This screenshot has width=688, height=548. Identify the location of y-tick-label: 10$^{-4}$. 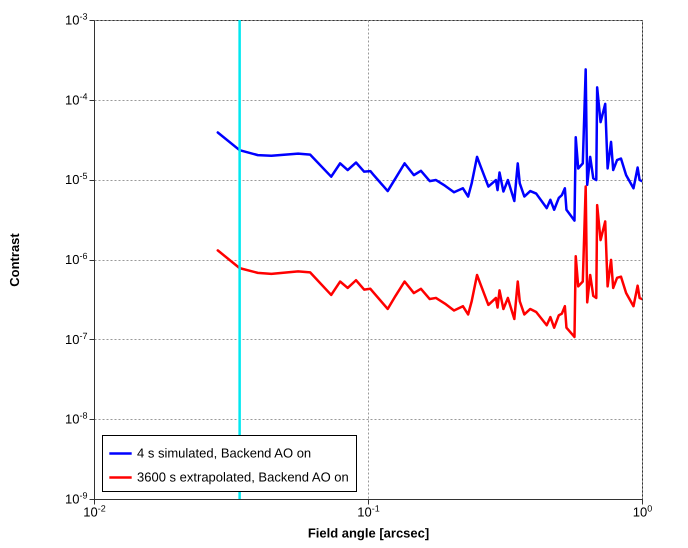
(76, 99).